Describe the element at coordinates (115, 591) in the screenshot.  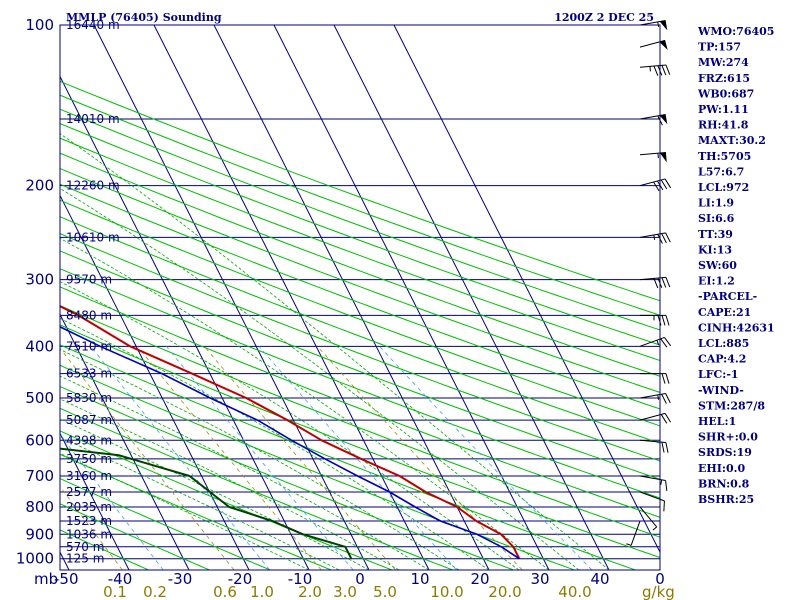
I see `mixing-ratio-label-0: 0.1` at that location.